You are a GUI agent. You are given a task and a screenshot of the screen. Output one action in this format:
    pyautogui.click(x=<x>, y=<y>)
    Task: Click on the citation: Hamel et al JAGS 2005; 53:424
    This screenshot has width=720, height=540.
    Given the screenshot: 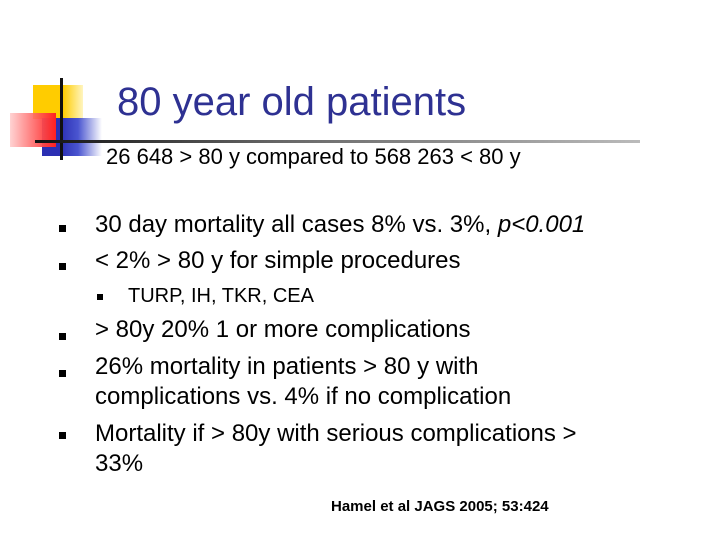 What is the action you would take?
    pyautogui.click(x=440, y=506)
    